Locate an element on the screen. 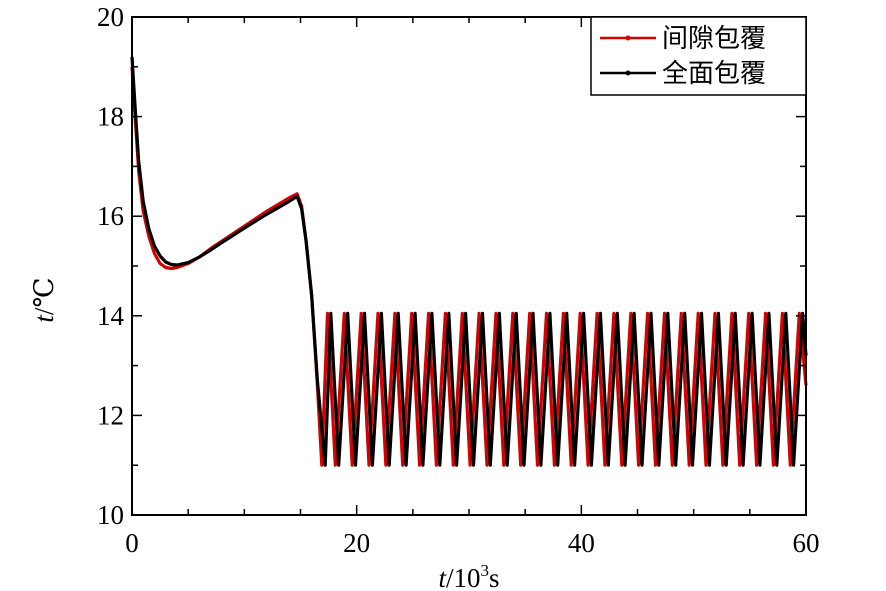 This screenshot has width=886, height=591. x-tick-label: 0 is located at coordinates (132, 543).